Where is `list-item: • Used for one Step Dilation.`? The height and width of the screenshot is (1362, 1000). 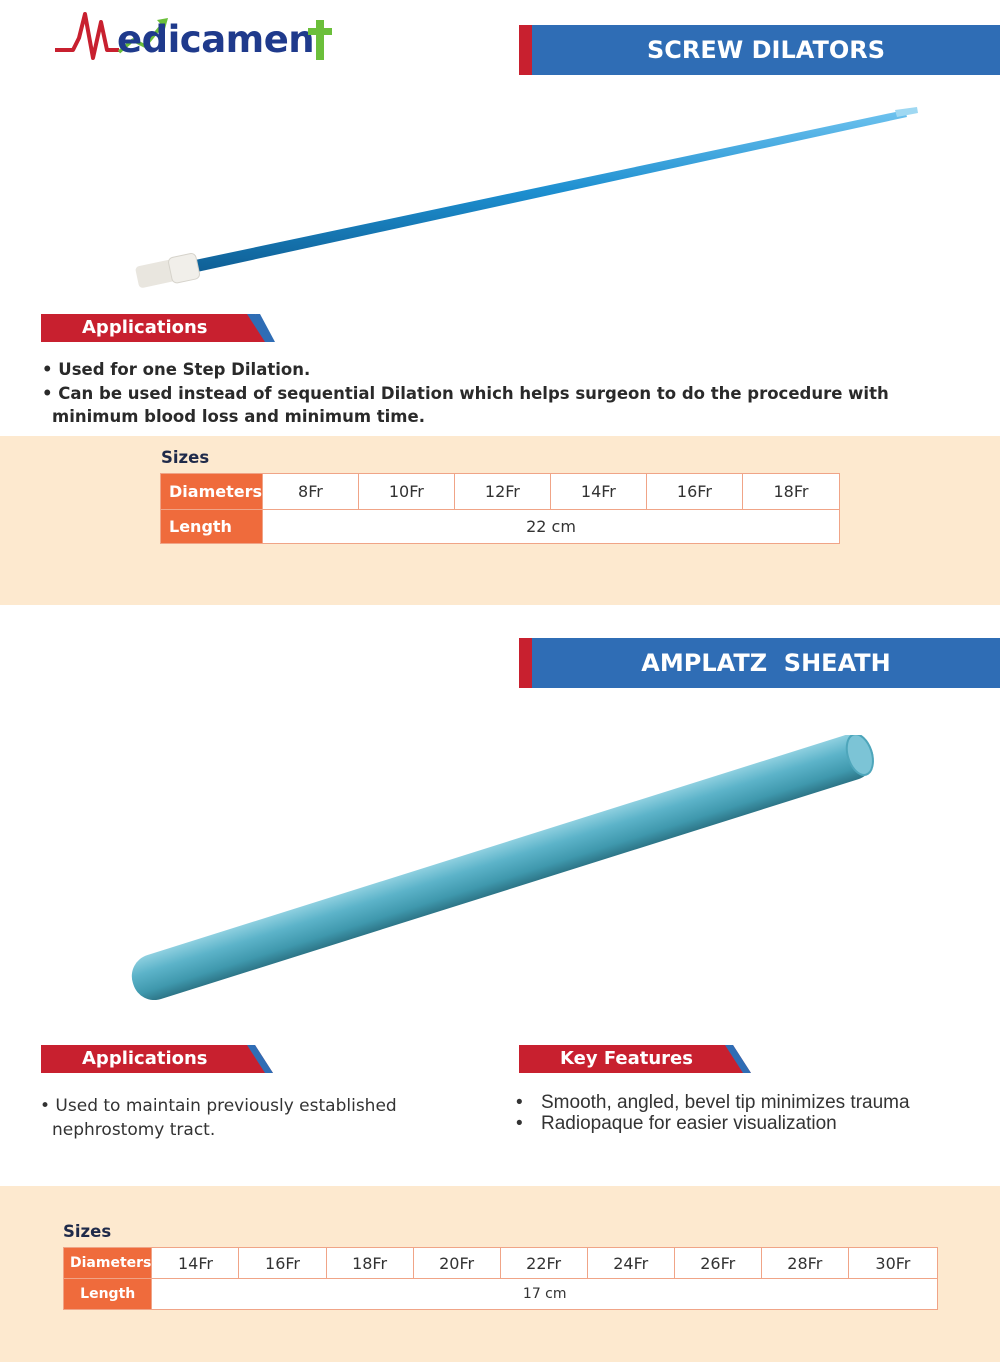 list-item: • Used for one Step Dilation. is located at coordinates (176, 369).